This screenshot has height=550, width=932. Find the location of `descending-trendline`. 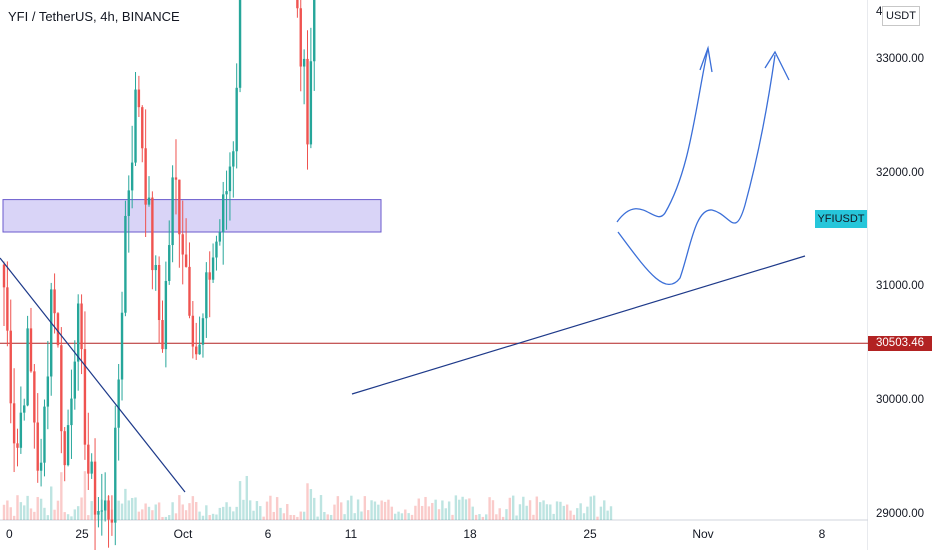

descending-trendline is located at coordinates (93, 375).